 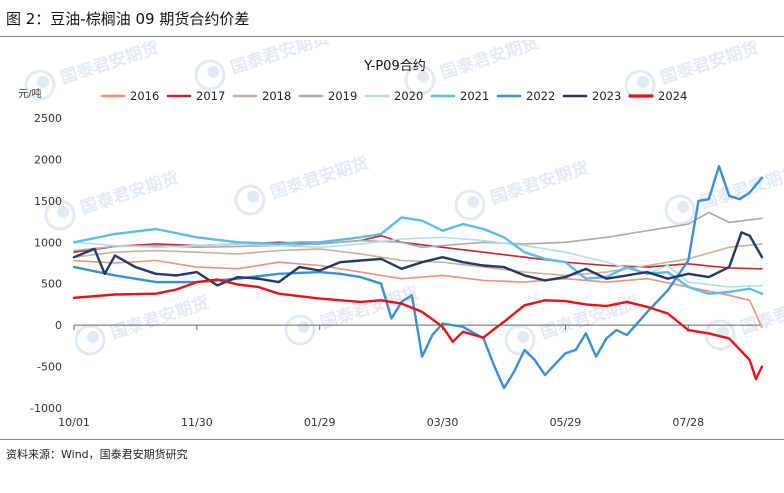 I want to click on legend: 2016 2017 2018 2019 2020 2021 2022 2023 2024, so click(x=393, y=96).